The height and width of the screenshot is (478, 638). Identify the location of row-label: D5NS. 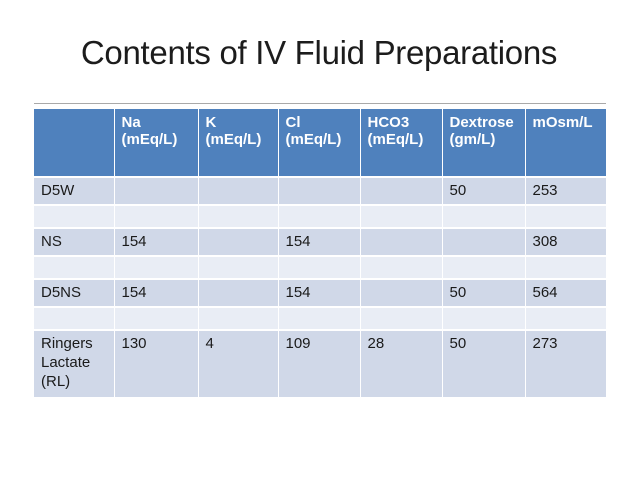
(74, 293).